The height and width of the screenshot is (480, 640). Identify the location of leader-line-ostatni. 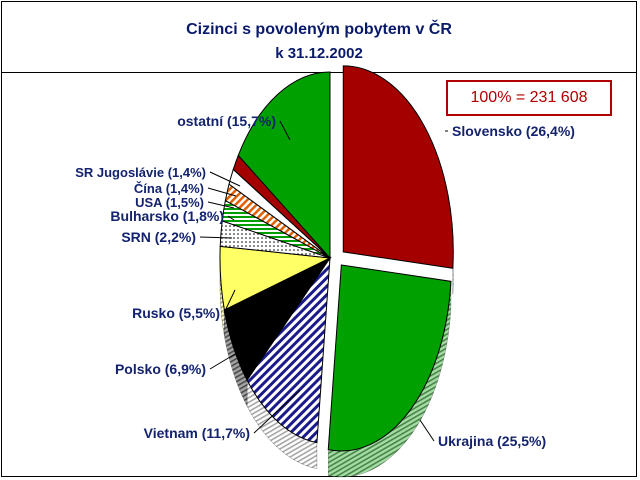
(285, 130).